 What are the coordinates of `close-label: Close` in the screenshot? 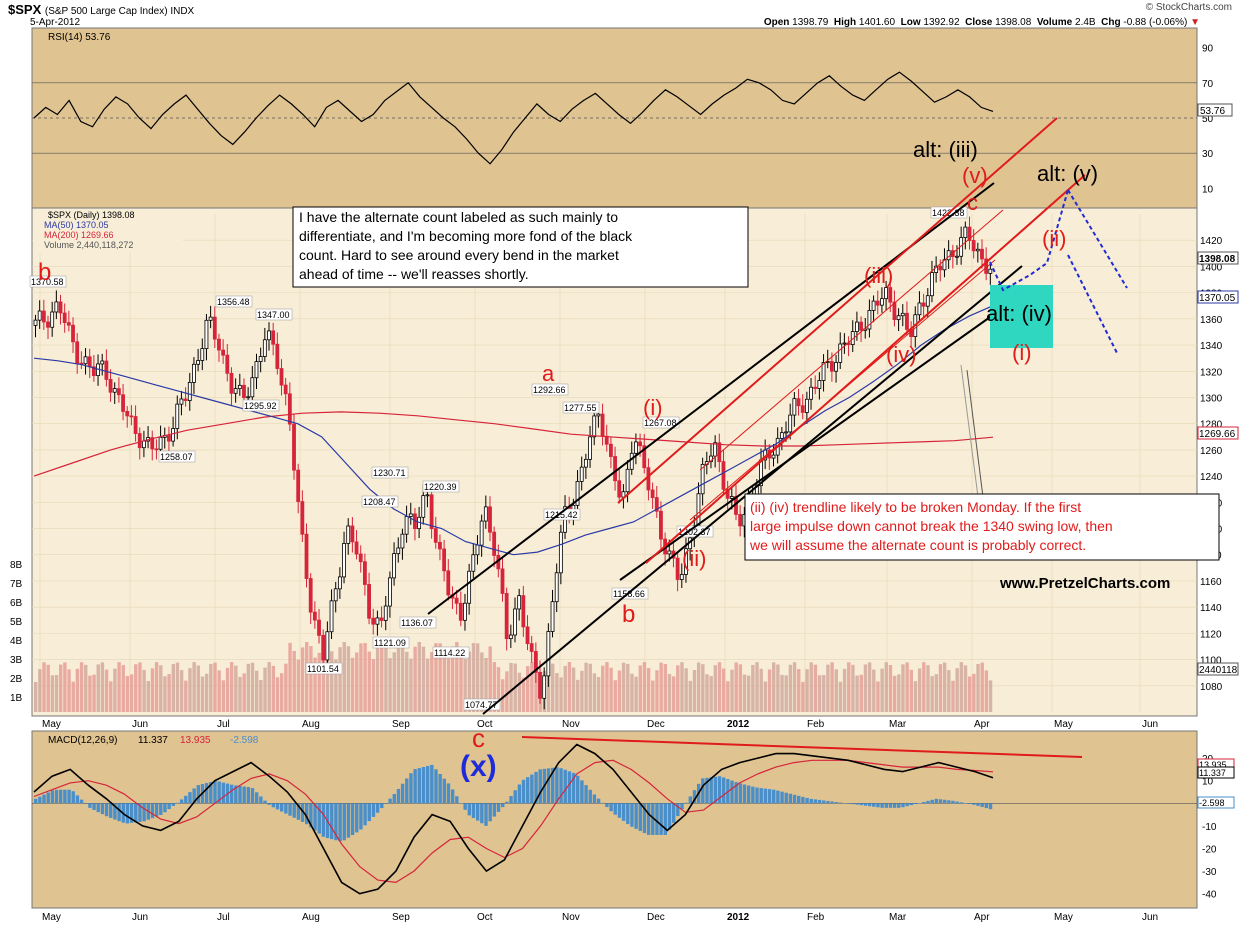 It's located at (979, 22).